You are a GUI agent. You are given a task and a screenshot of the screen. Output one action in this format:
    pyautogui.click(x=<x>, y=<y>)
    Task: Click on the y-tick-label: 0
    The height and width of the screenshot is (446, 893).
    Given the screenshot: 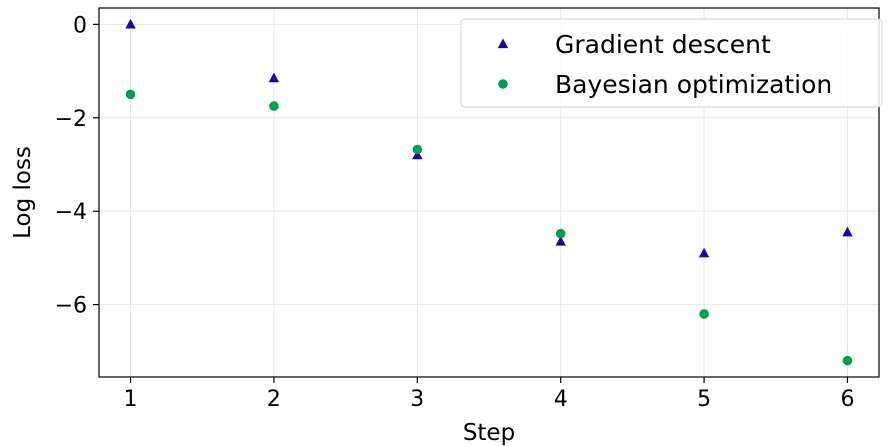 What is the action you would take?
    pyautogui.click(x=80, y=25)
    